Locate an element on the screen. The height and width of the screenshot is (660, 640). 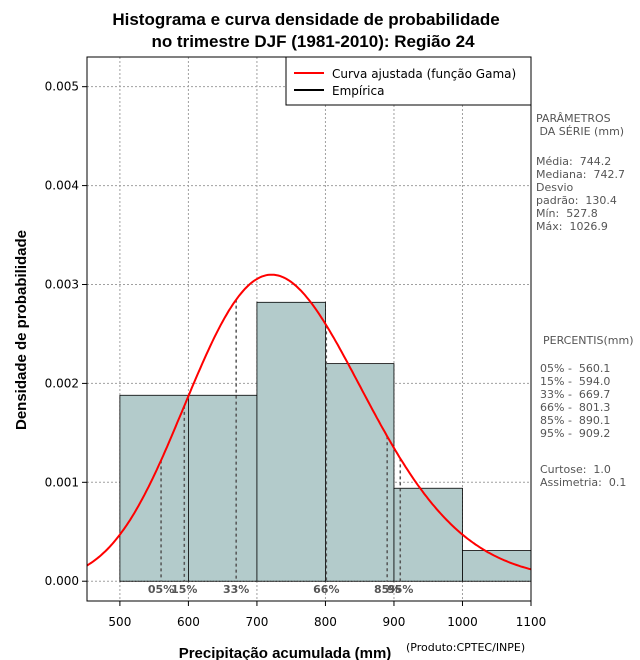
x-tick-label-5: 1000 is located at coordinates (462, 622).